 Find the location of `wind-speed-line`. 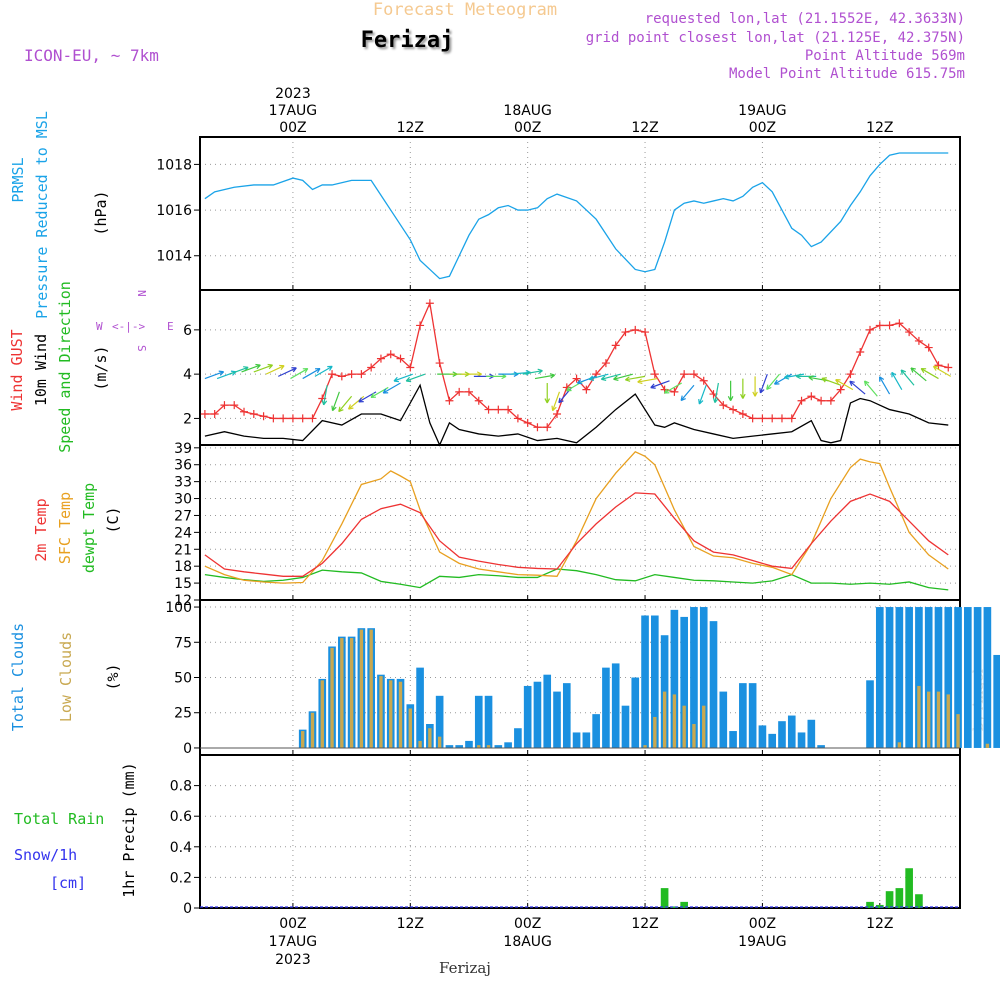

wind-speed-line is located at coordinates (576, 415).